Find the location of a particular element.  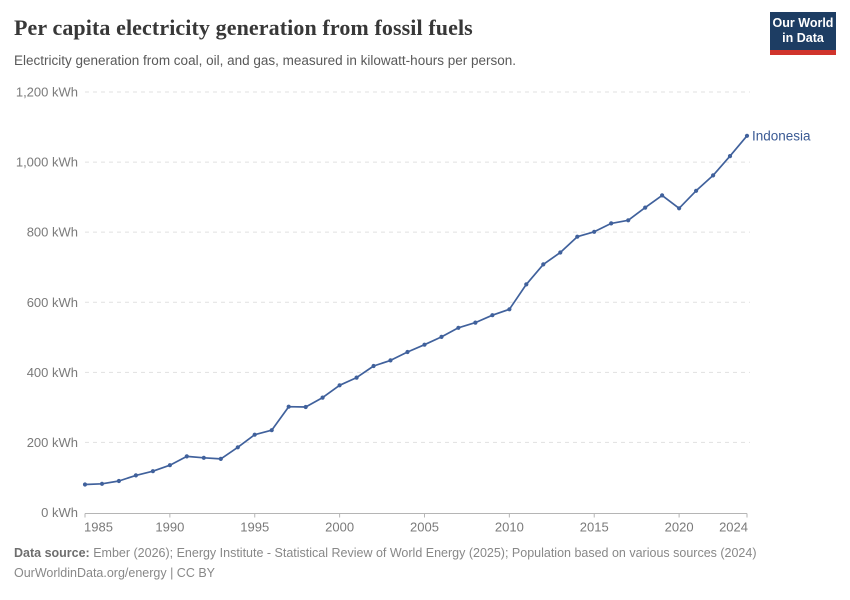

license-line: OurWorldinData.org/energy | CC BY is located at coordinates (115, 573).